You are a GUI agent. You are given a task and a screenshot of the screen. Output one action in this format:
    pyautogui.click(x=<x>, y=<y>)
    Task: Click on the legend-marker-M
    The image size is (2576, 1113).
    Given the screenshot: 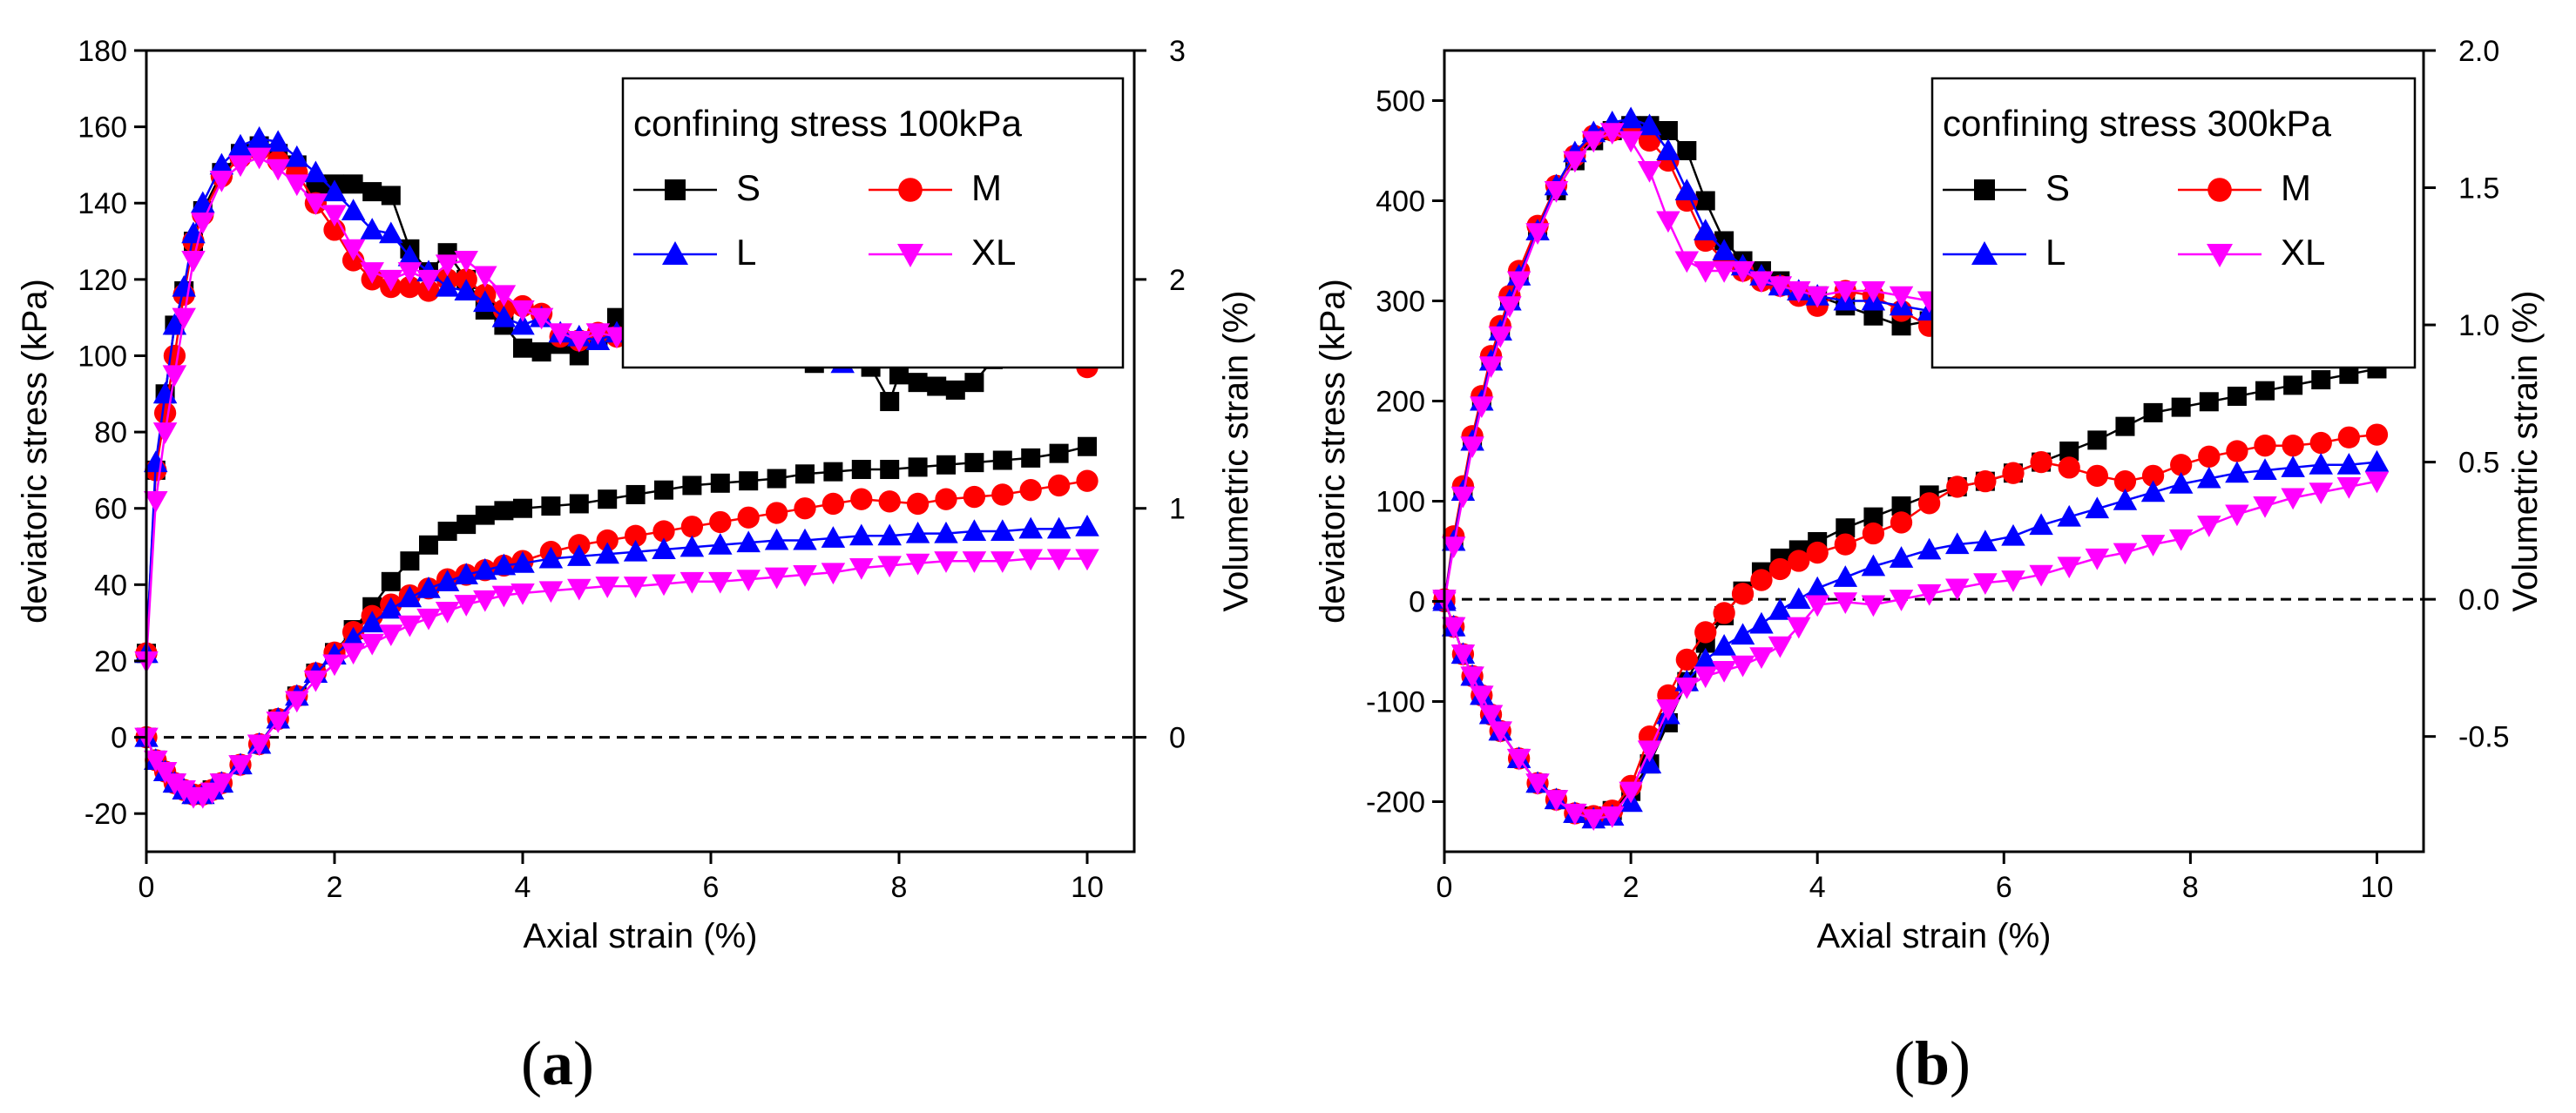 What is the action you would take?
    pyautogui.click(x=910, y=190)
    